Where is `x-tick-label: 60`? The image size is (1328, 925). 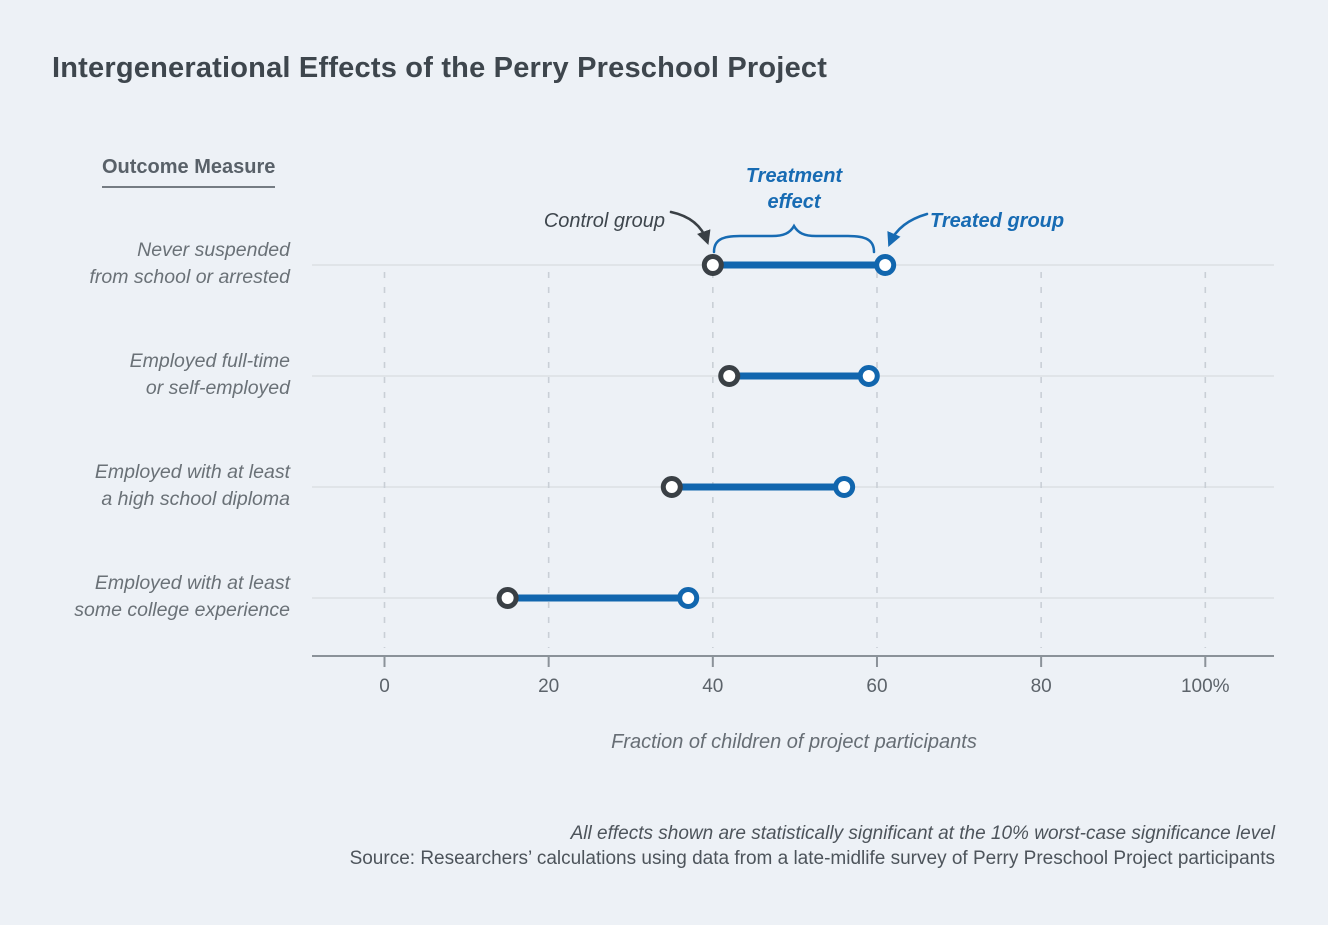 x-tick-label: 60 is located at coordinates (876, 686).